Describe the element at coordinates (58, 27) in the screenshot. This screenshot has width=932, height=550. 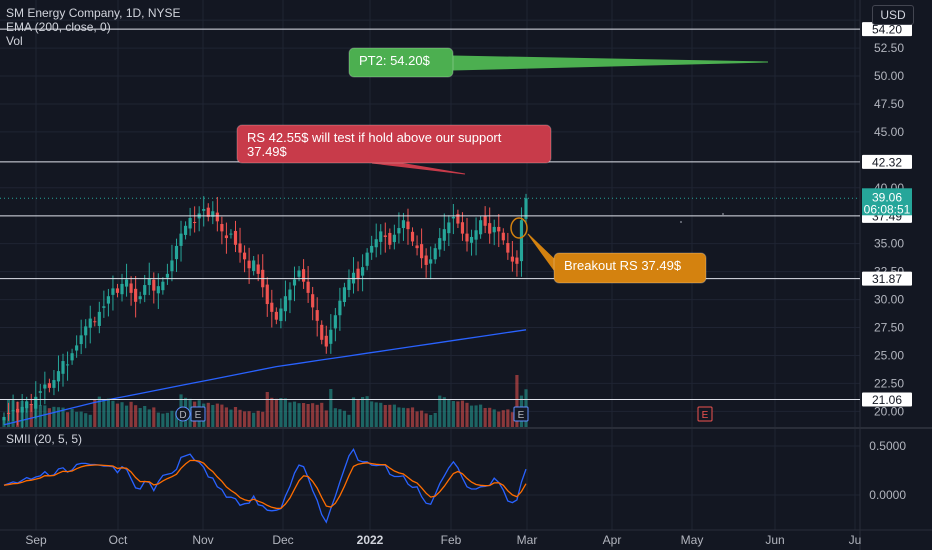
I see `ema-indicator-label: EMA (200, close, 0)` at that location.